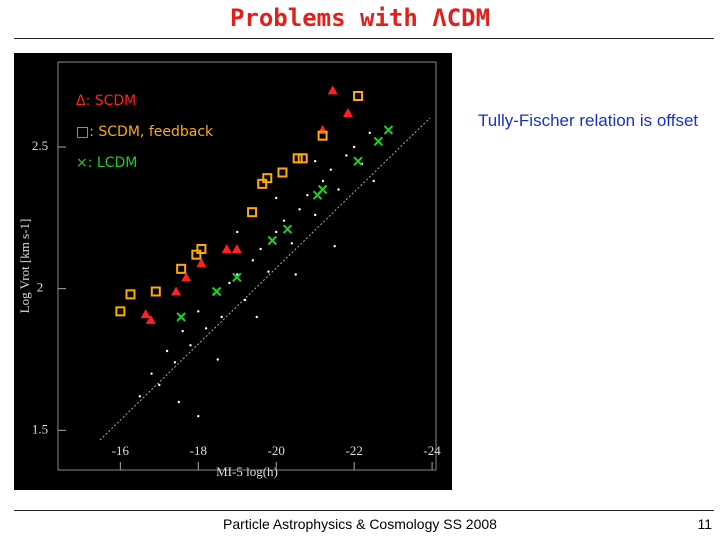 This screenshot has width=720, height=540. I want to click on y-tick-label: 2, so click(40, 287).